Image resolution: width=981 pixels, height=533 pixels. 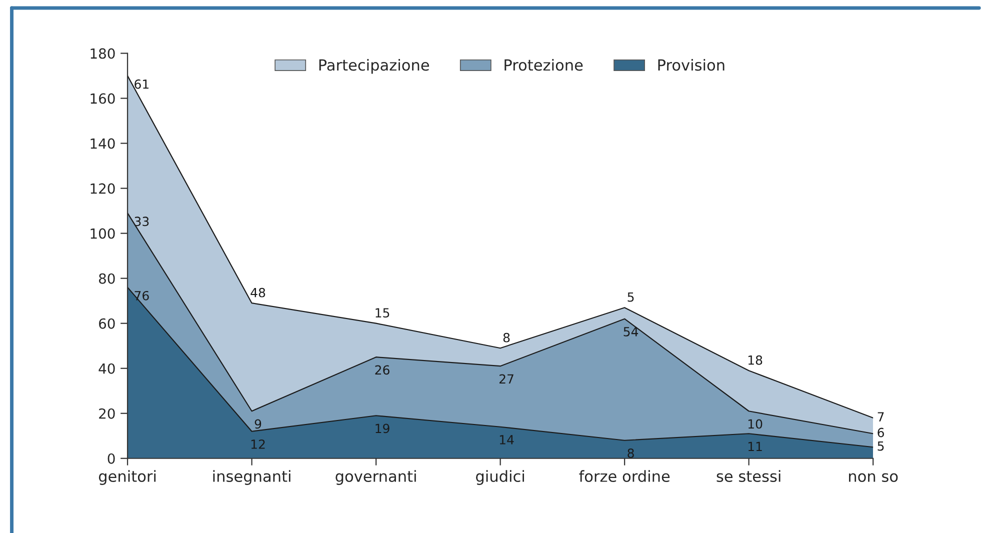 I want to click on legend-label: Provision, so click(x=691, y=64).